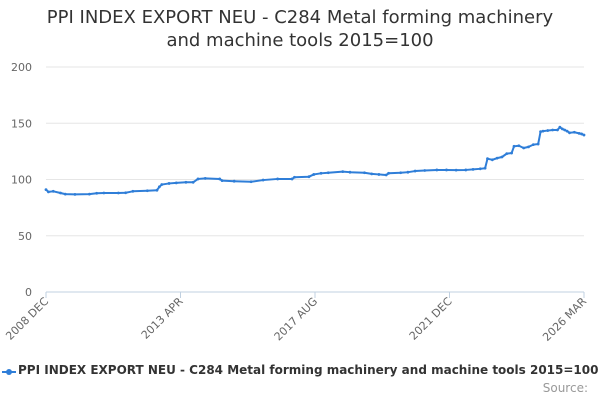 The width and height of the screenshot is (600, 400). I want to click on y-tick-label-100: 100, so click(21, 180).